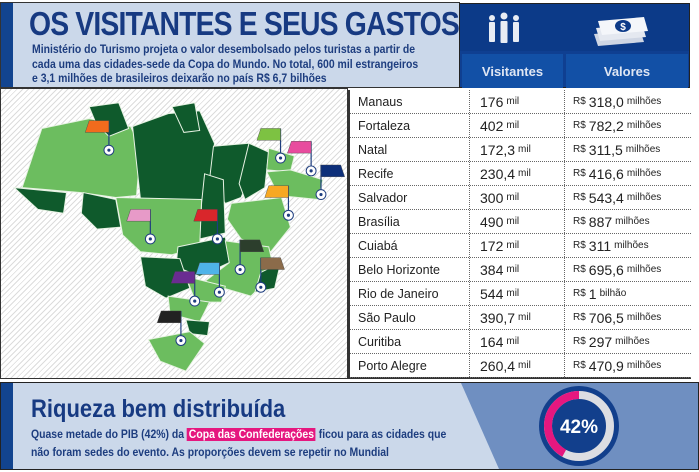 The width and height of the screenshot is (699, 472). What do you see at coordinates (410, 125) in the screenshot?
I see `city-name: Fortaleza` at bounding box center [410, 125].